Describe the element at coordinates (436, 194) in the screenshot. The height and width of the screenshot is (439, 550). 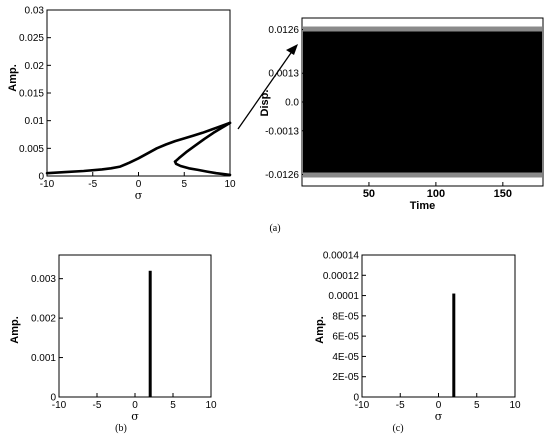
I see `a-right-x-tick-label: 100` at that location.